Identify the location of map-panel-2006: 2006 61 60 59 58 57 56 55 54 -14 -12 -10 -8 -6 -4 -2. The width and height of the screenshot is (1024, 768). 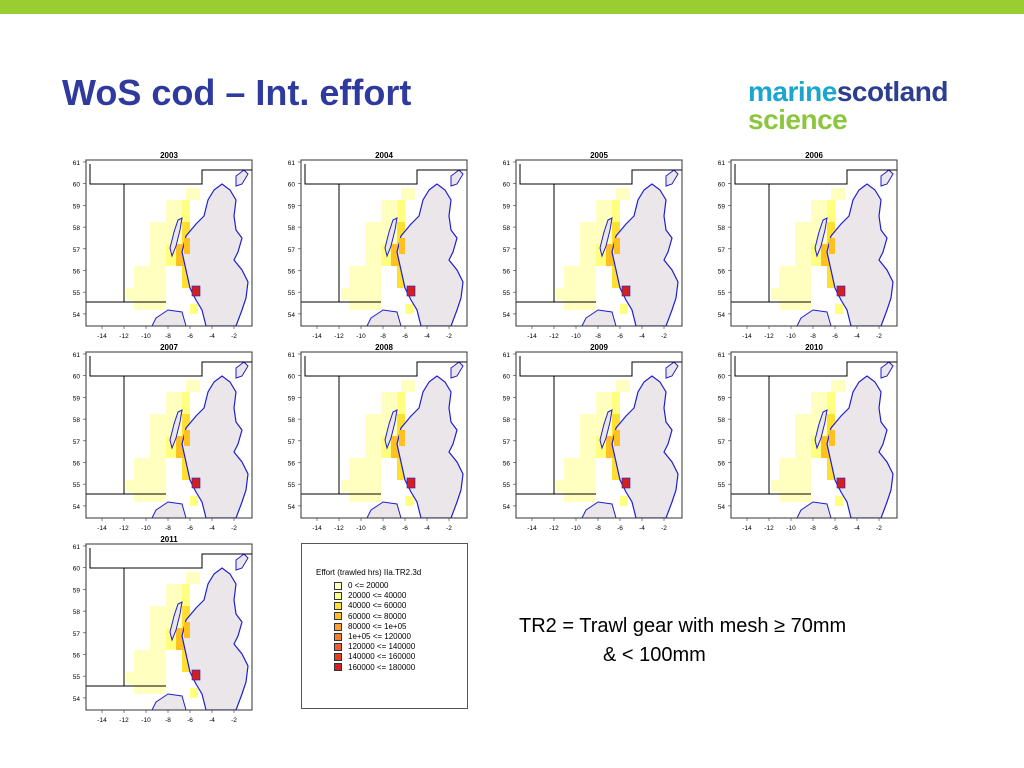
(806, 248).